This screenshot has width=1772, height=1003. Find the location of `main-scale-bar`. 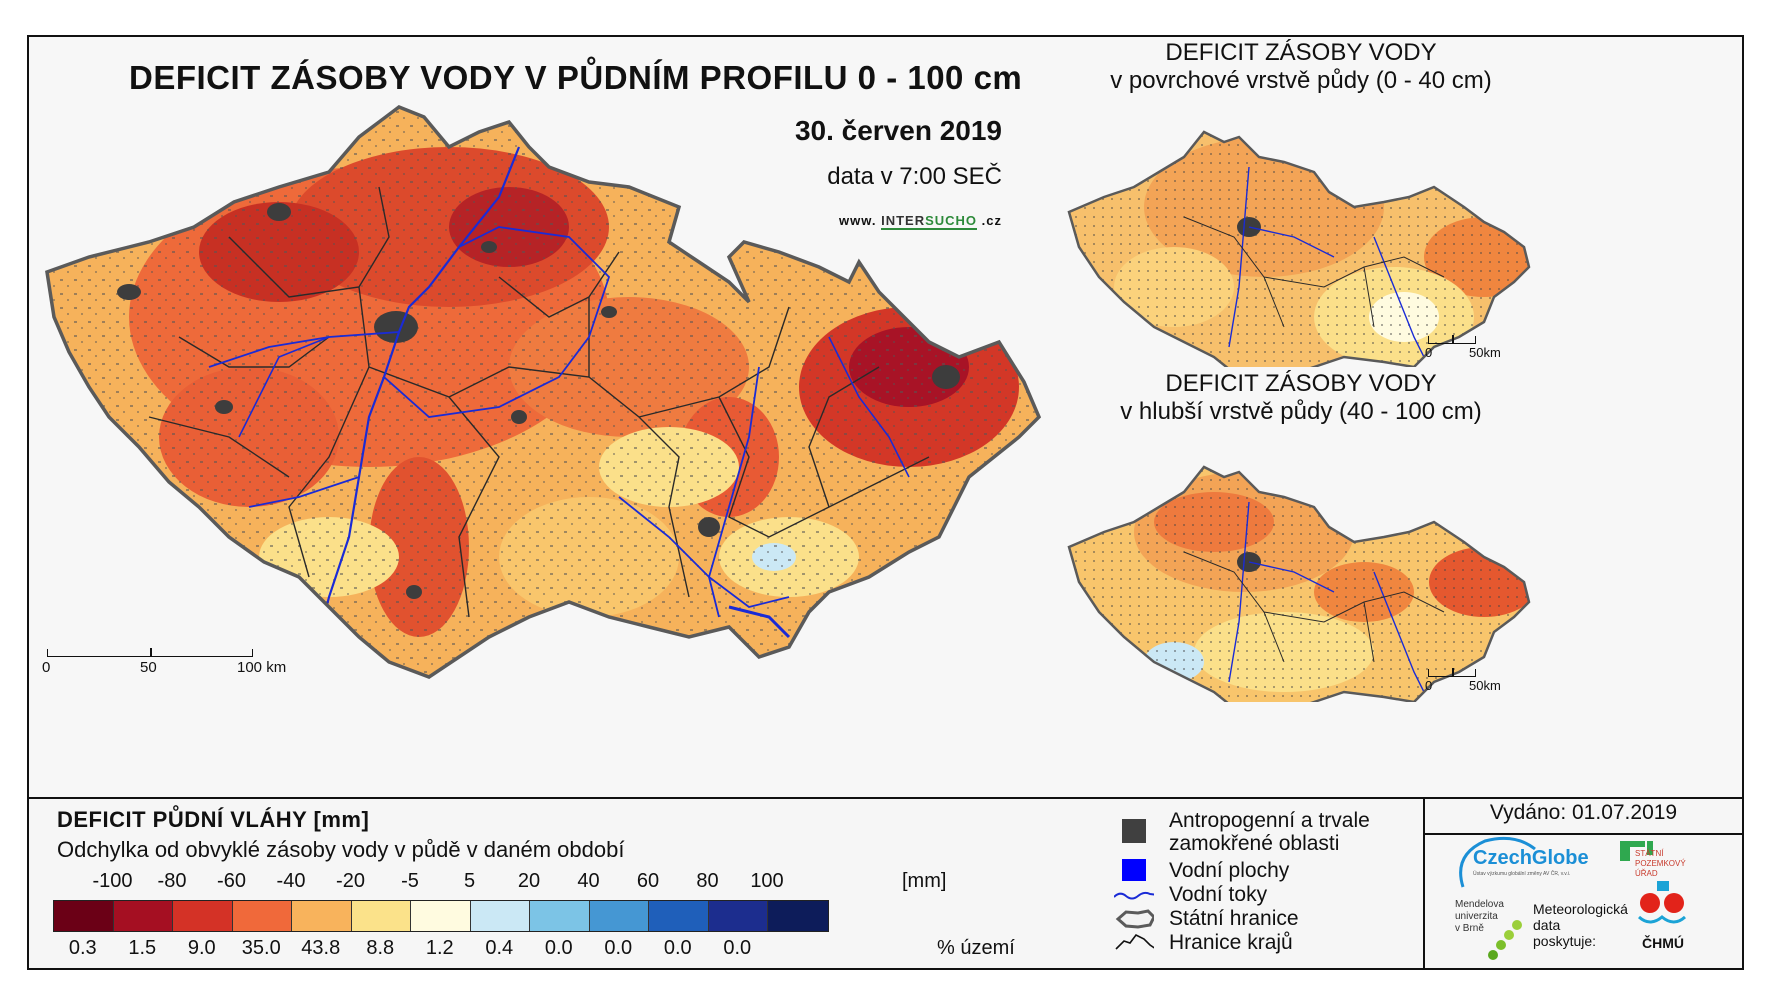

main-scale-bar is located at coordinates (150, 652).